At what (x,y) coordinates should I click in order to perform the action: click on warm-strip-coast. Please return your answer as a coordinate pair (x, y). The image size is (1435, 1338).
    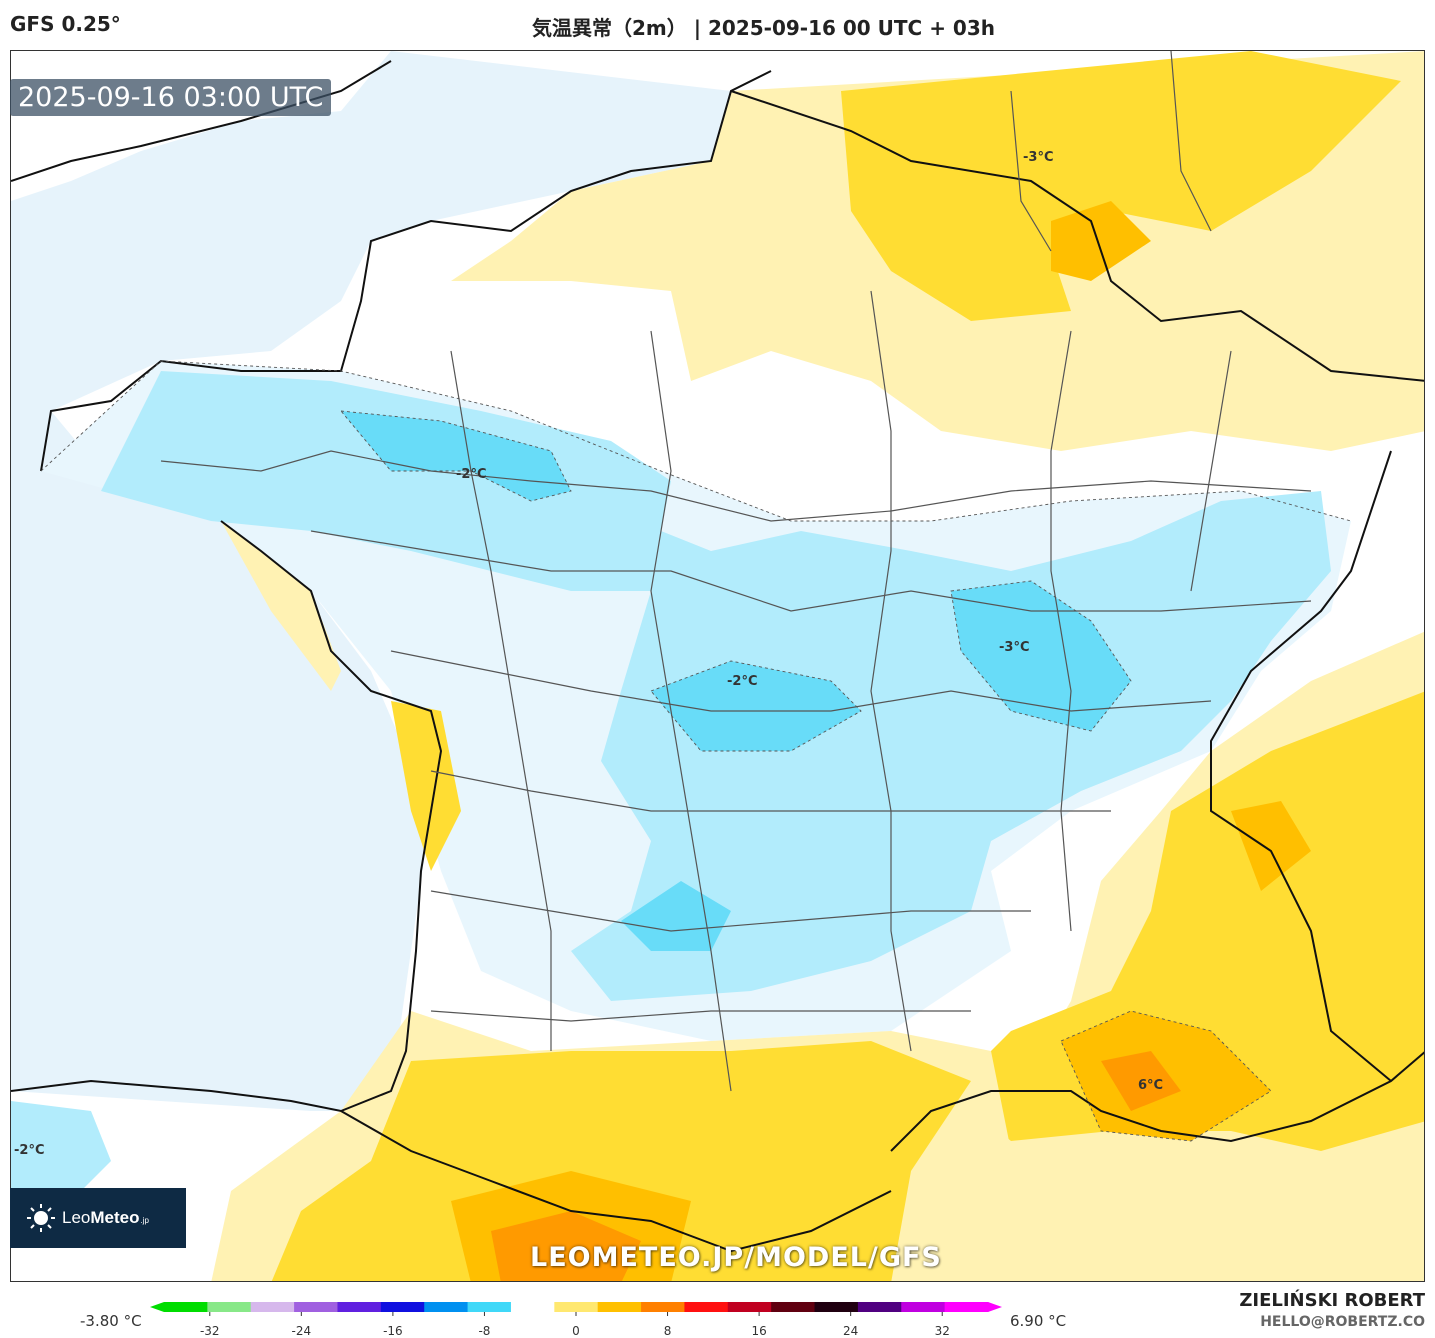
    Looking at the image, I should click on (281, 606).